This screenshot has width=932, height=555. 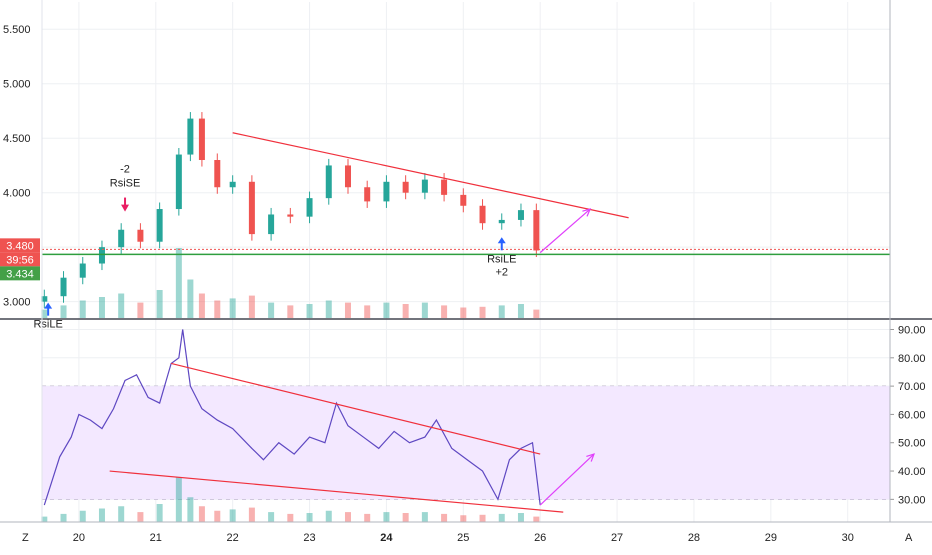 I want to click on support-price-tag, so click(x=20, y=273).